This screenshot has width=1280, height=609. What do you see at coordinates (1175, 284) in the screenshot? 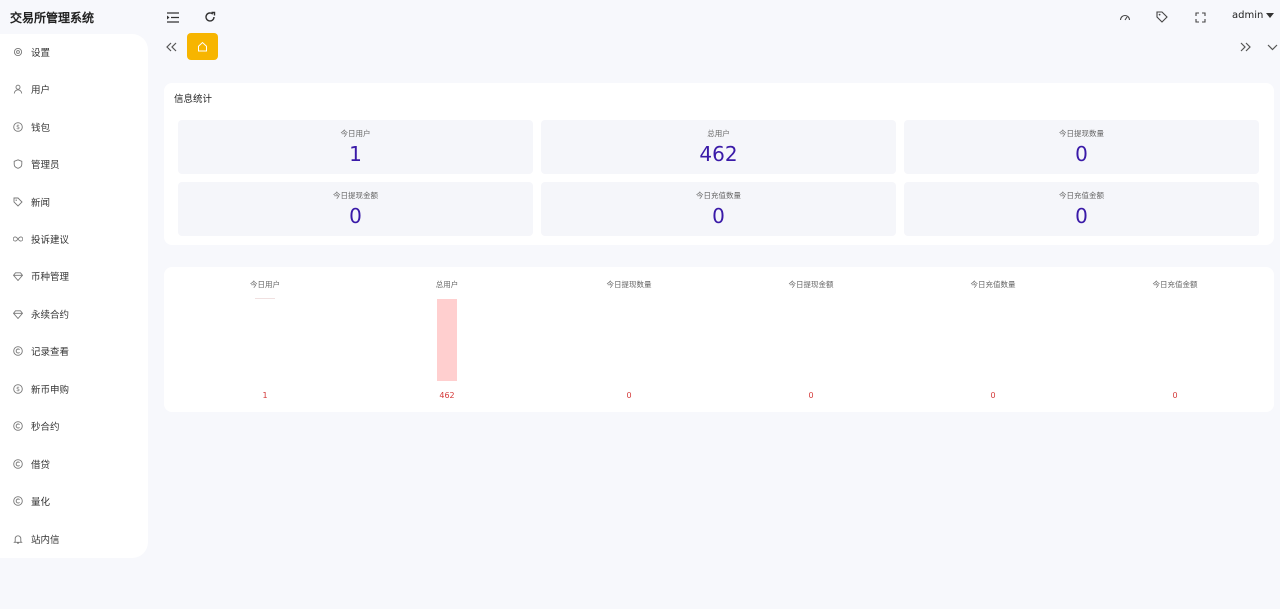
I see `chart-category-label: 今日充值金额` at bounding box center [1175, 284].